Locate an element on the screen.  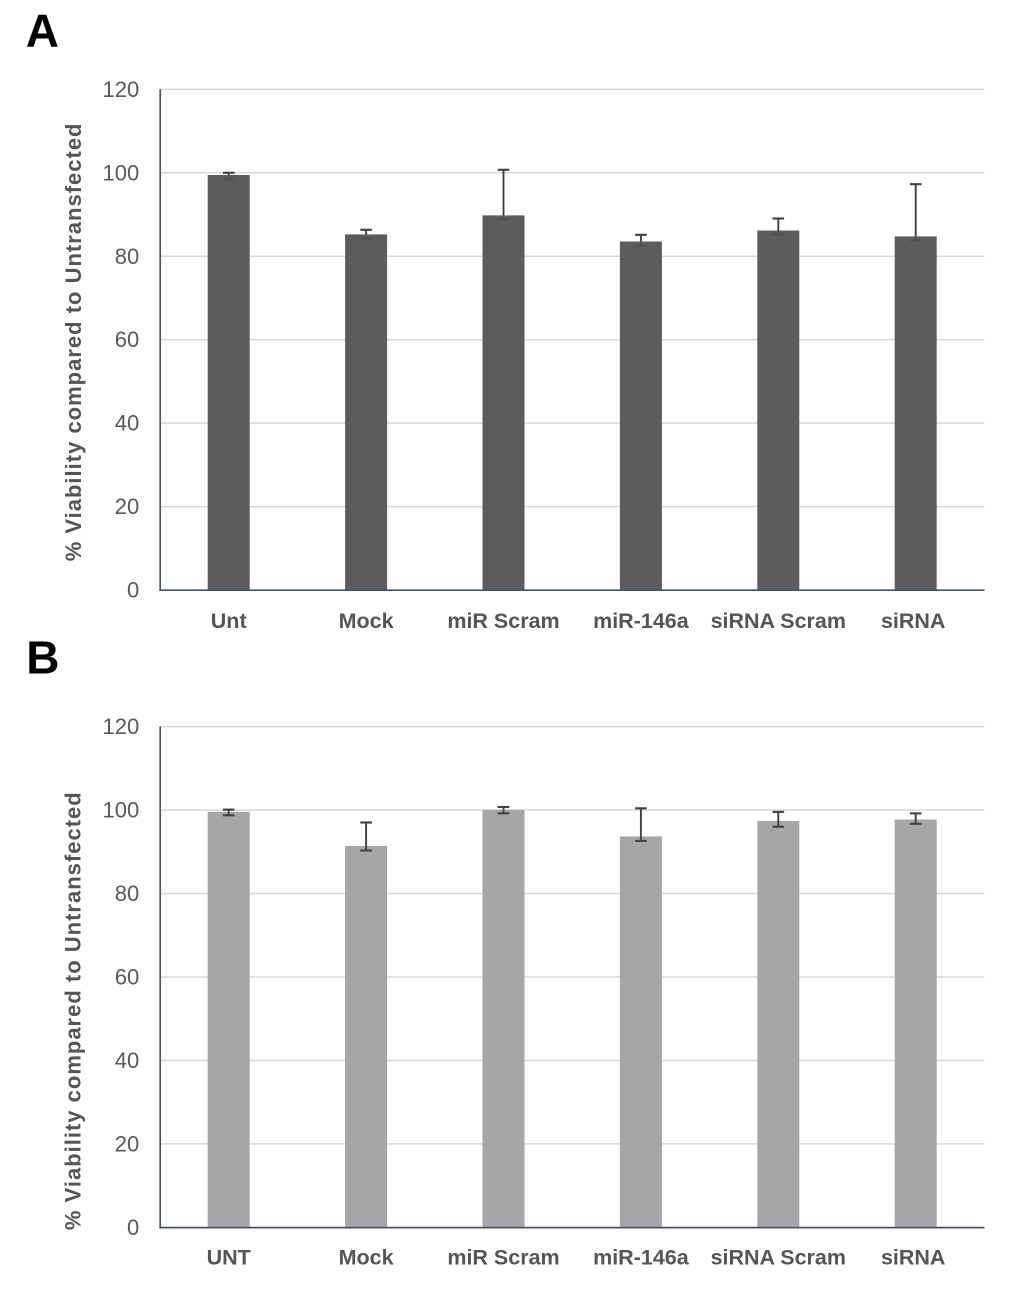
svg-text: Unt is located at coordinates (229, 621).